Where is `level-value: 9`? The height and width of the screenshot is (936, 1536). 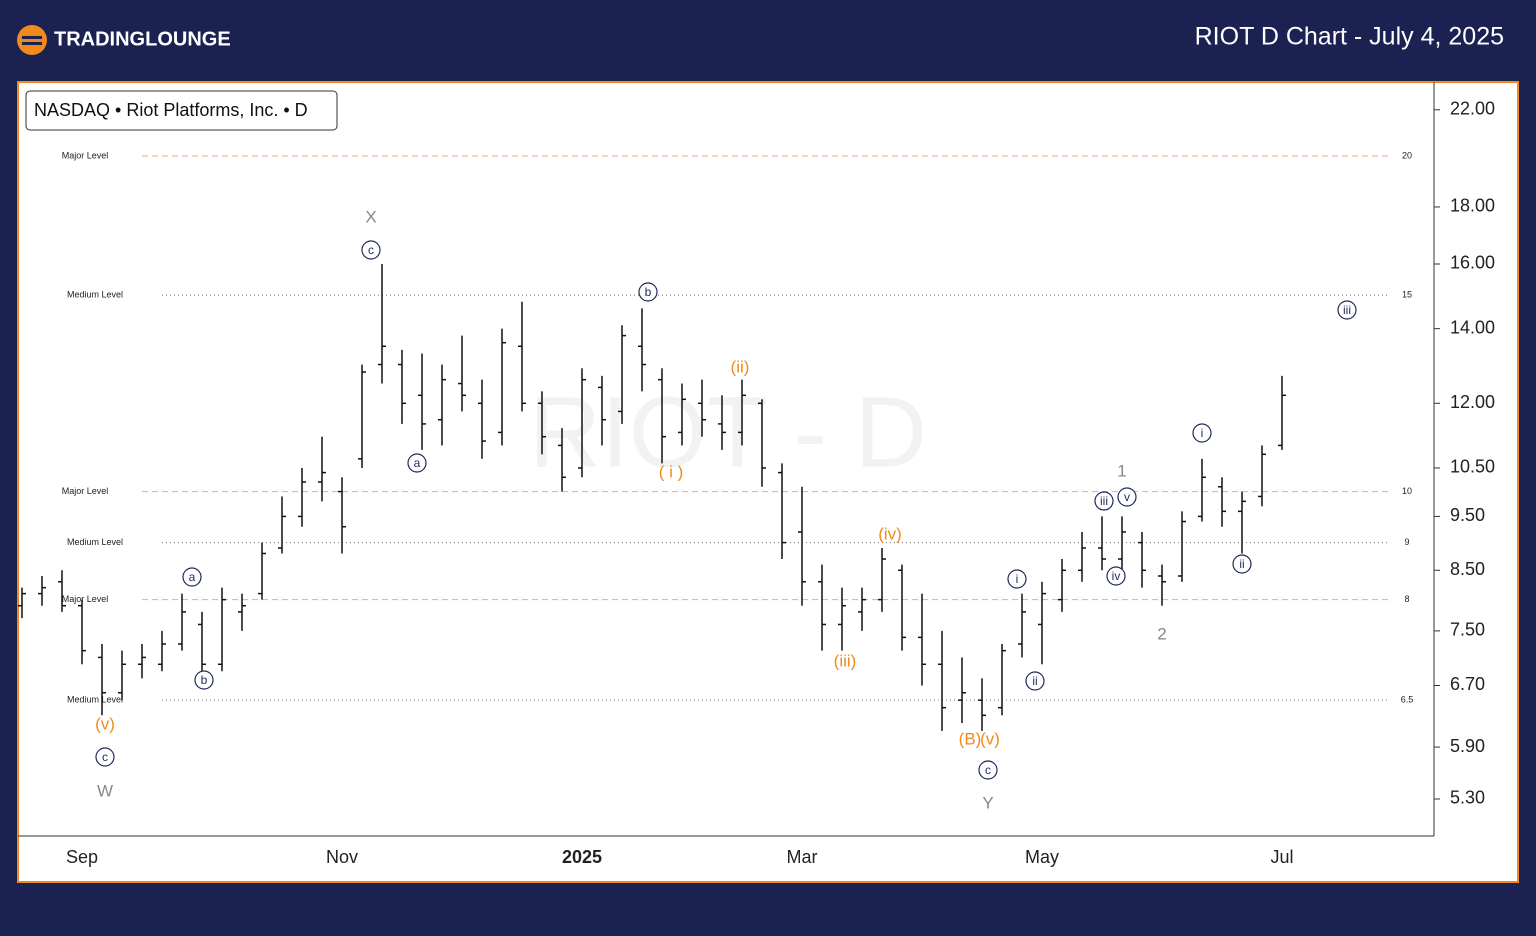
level-value: 9 is located at coordinates (1406, 542).